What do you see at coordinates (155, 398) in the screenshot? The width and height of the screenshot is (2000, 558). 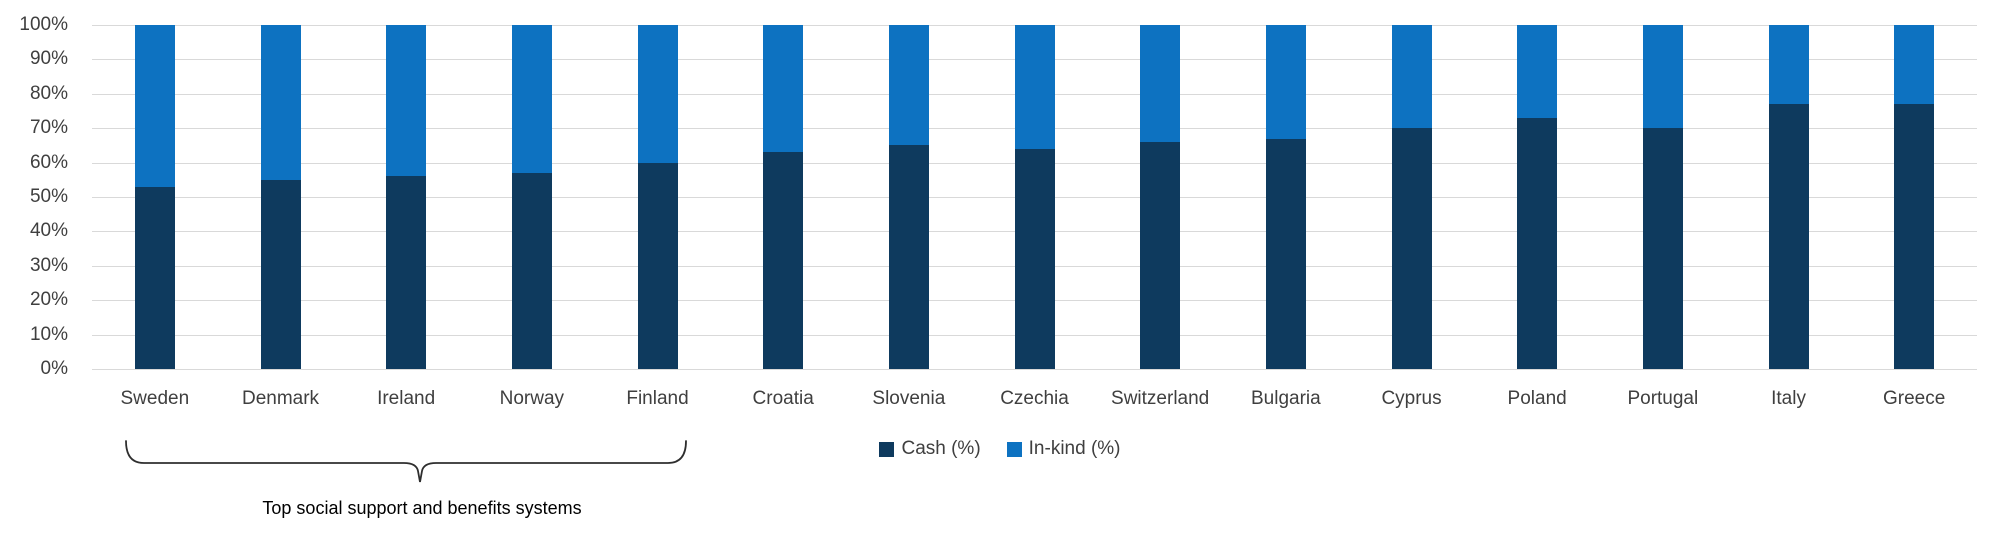 I see `x-axis-label-sweden: Sweden` at bounding box center [155, 398].